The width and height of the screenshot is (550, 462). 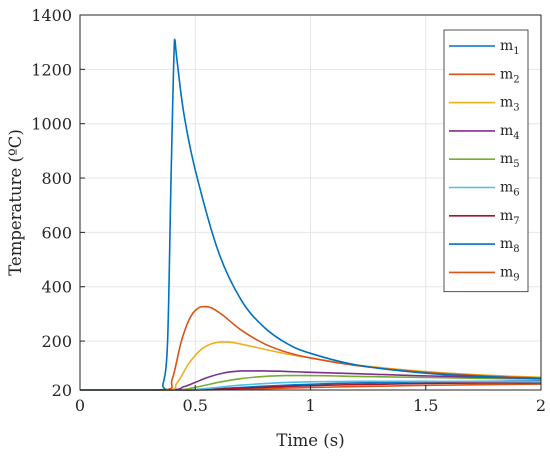 What do you see at coordinates (51, 15) in the screenshot?
I see `y-tick-label: 1400` at bounding box center [51, 15].